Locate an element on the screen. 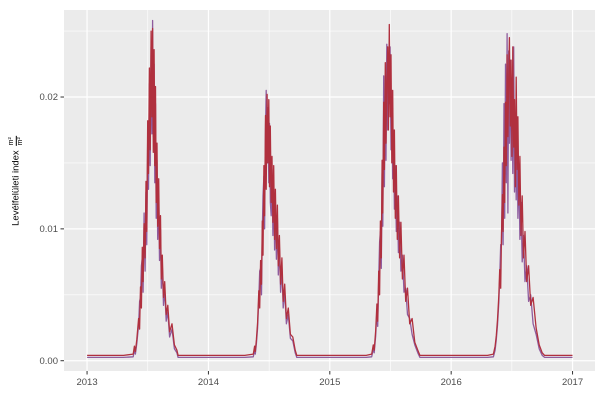  y-tick-label: 0.02 is located at coordinates (49, 97).